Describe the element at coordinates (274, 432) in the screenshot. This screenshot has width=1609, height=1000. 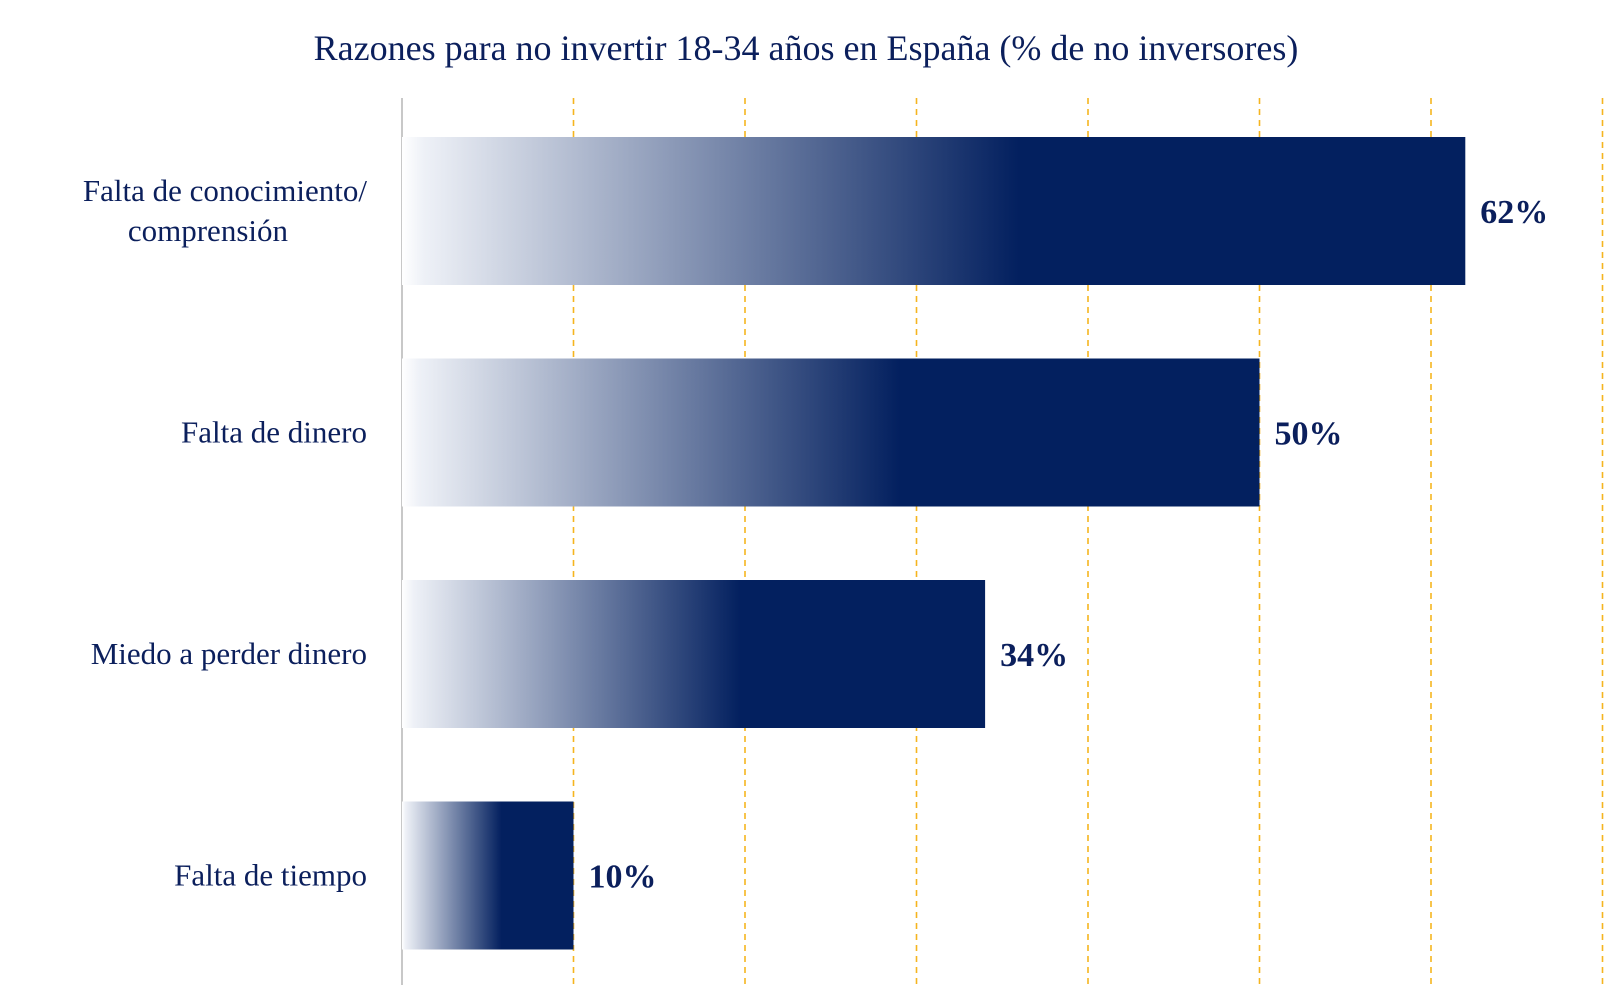
I see `category-label: Falta de dinero` at that location.